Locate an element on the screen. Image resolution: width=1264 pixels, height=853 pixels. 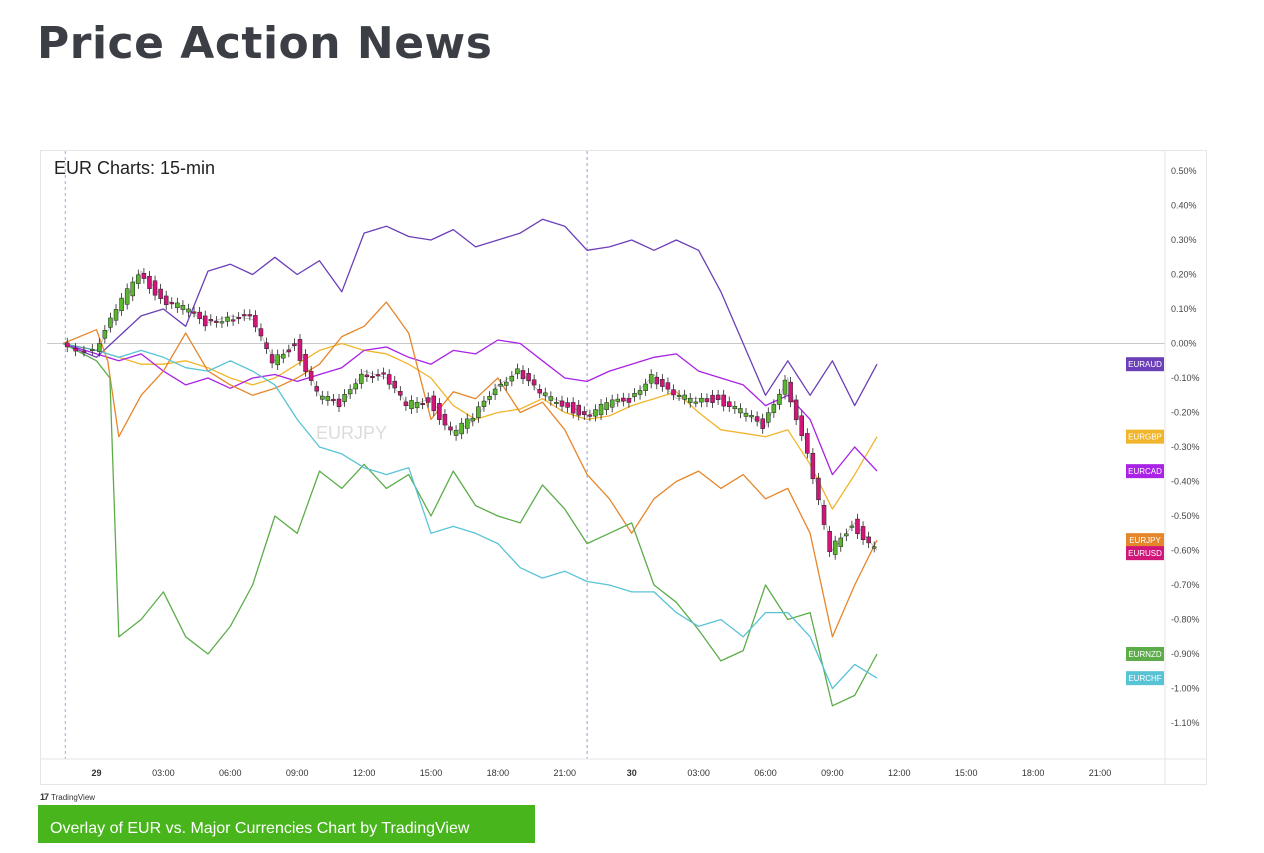
y-tick-label: -0.20% is located at coordinates (1185, 413).